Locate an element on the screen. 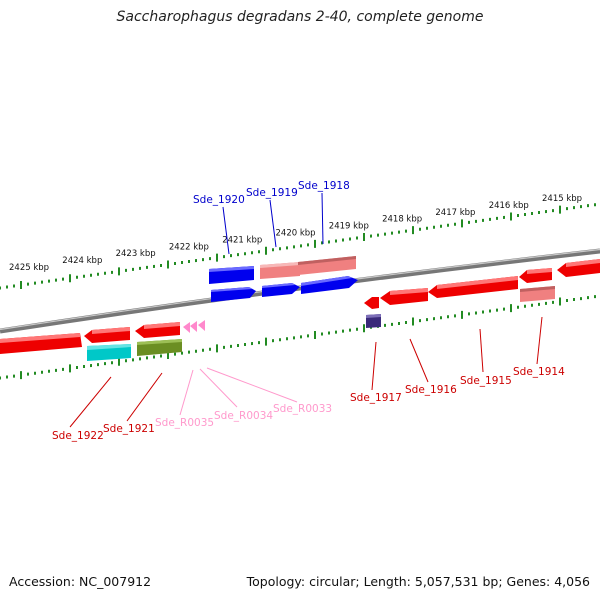  ruler-label: 2420 kbp is located at coordinates (296, 234).